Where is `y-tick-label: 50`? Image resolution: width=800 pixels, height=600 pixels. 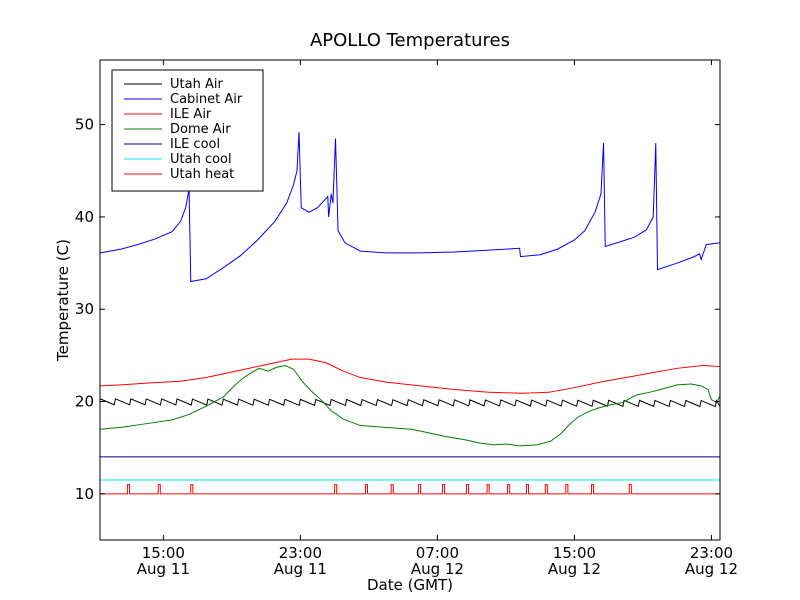
y-tick-label: 50 is located at coordinates (84, 125).